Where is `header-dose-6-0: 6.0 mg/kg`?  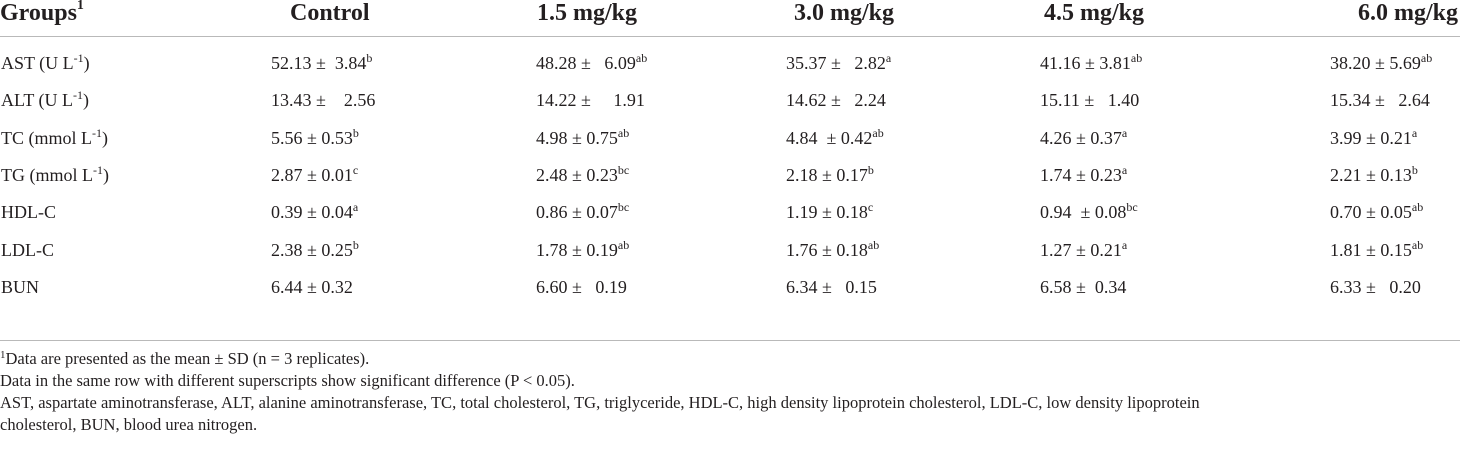 header-dose-6-0: 6.0 mg/kg is located at coordinates (1335, 18).